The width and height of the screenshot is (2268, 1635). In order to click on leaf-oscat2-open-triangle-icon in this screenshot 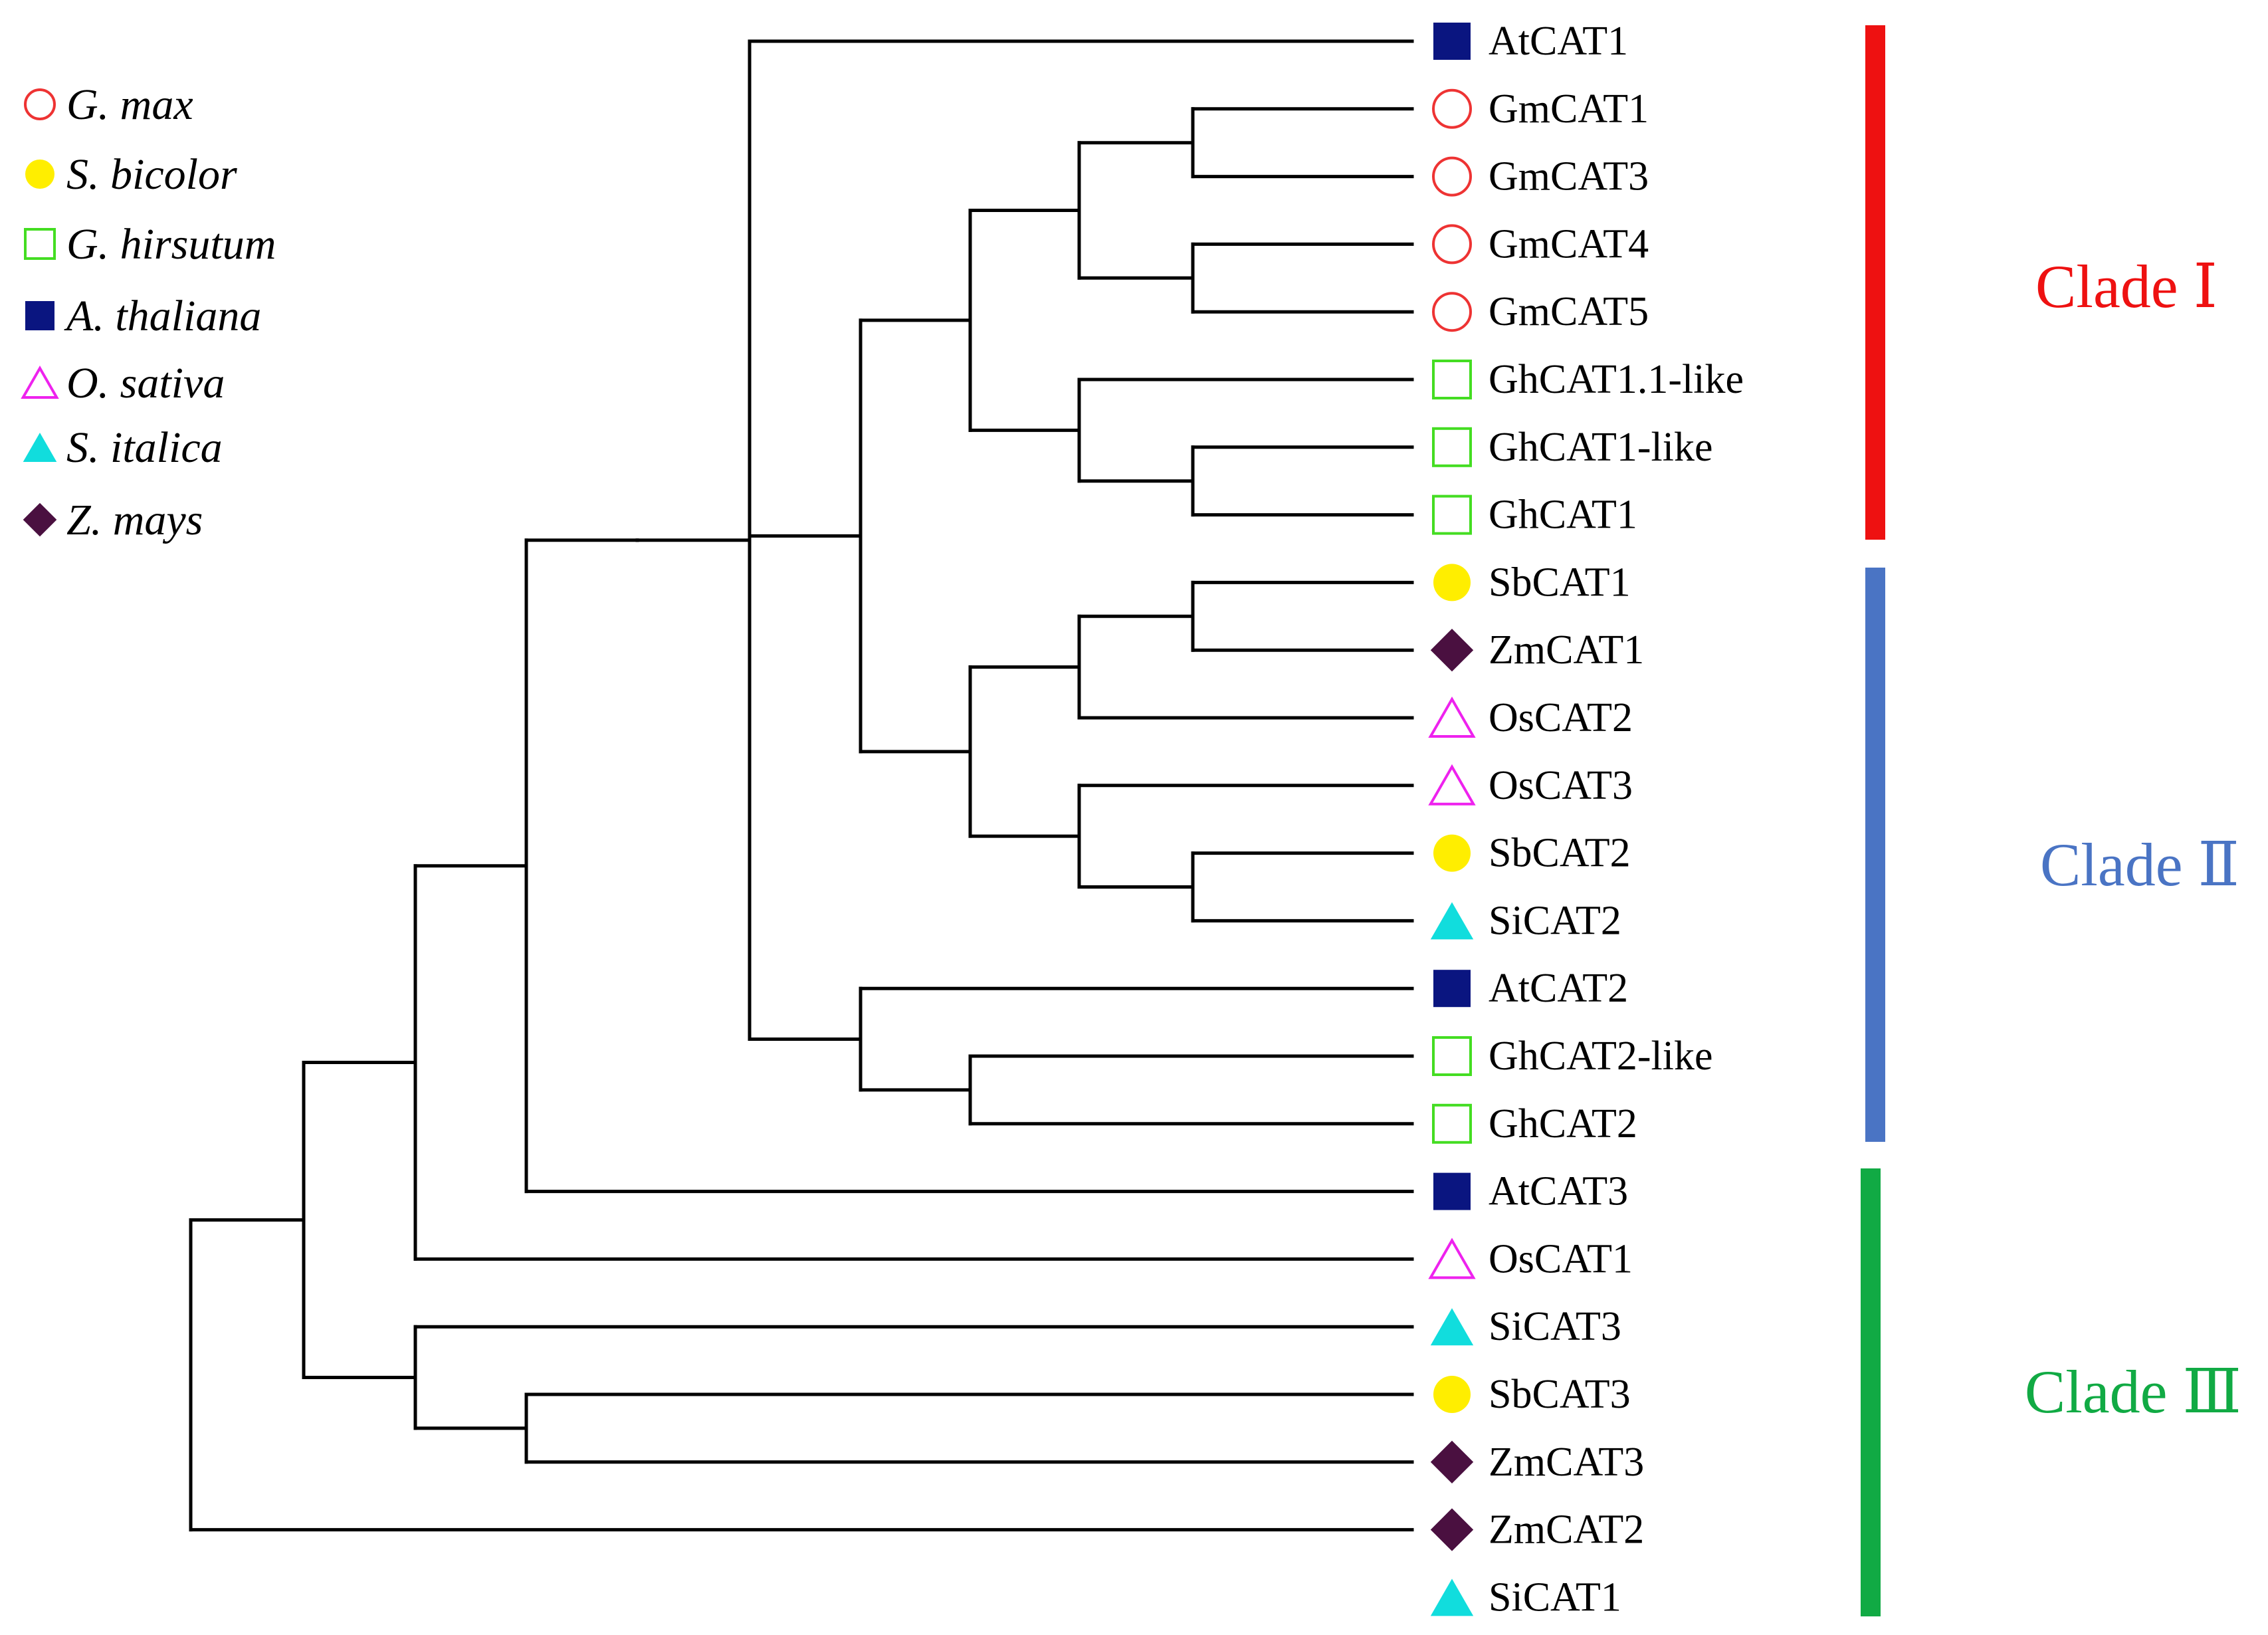, I will do `click(1452, 717)`.